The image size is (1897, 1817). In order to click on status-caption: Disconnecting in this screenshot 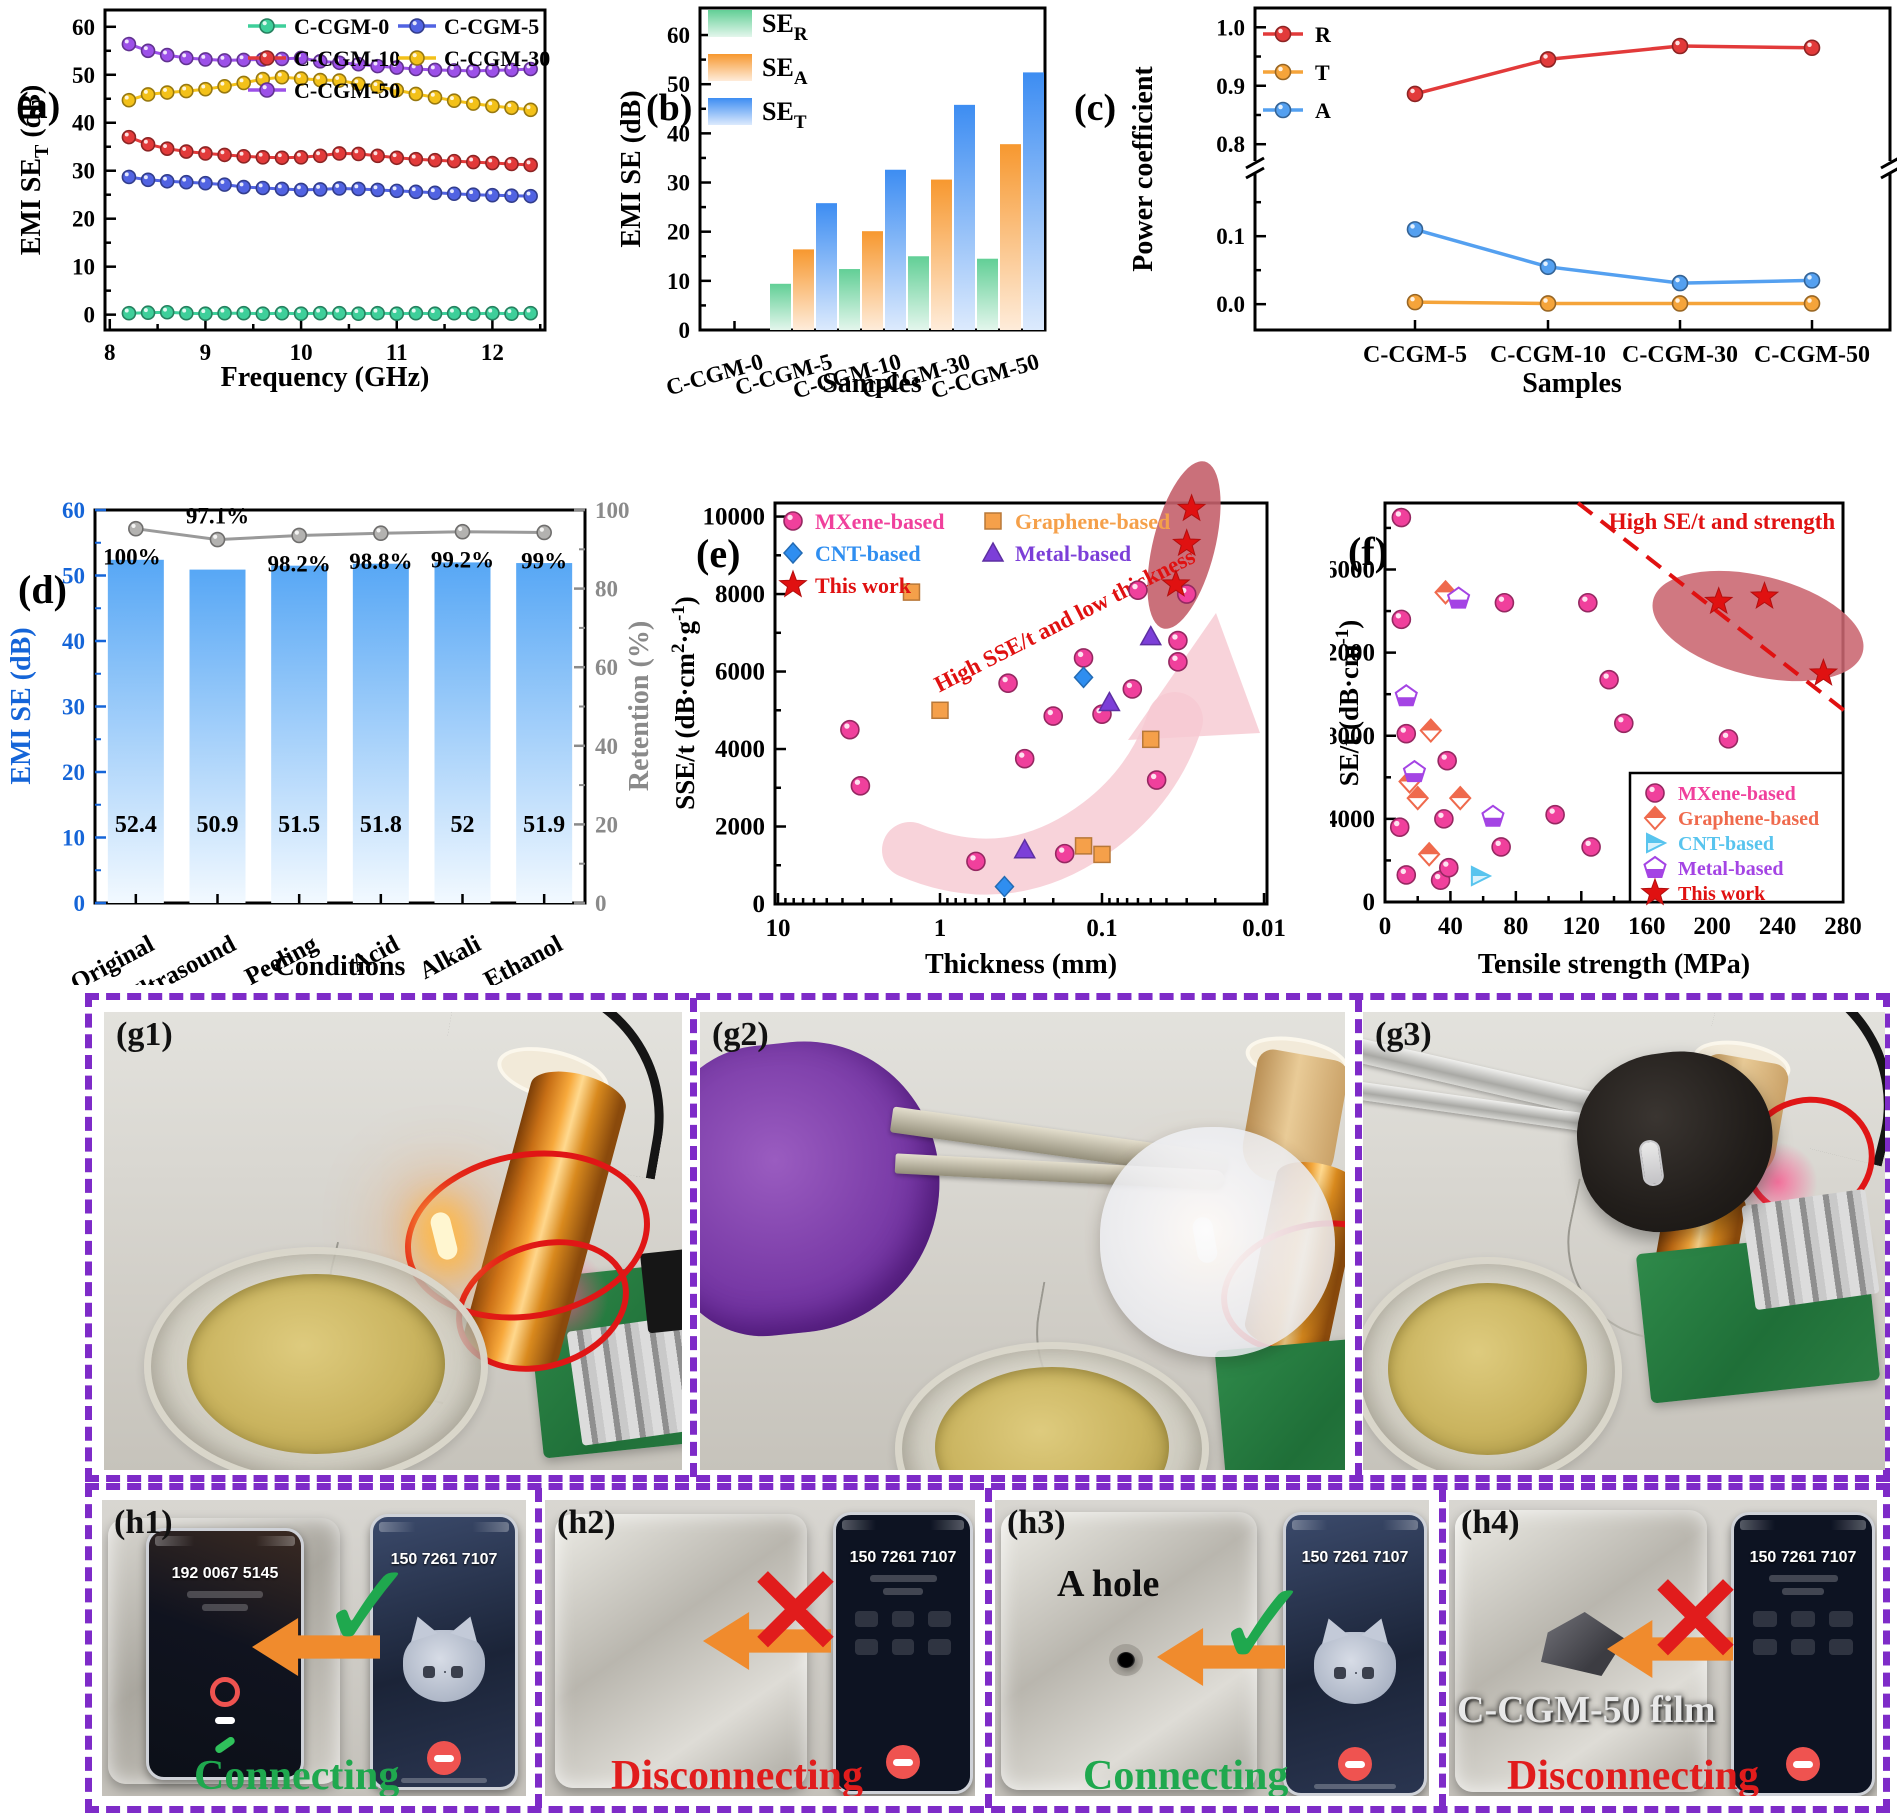, I will do `click(737, 1774)`.